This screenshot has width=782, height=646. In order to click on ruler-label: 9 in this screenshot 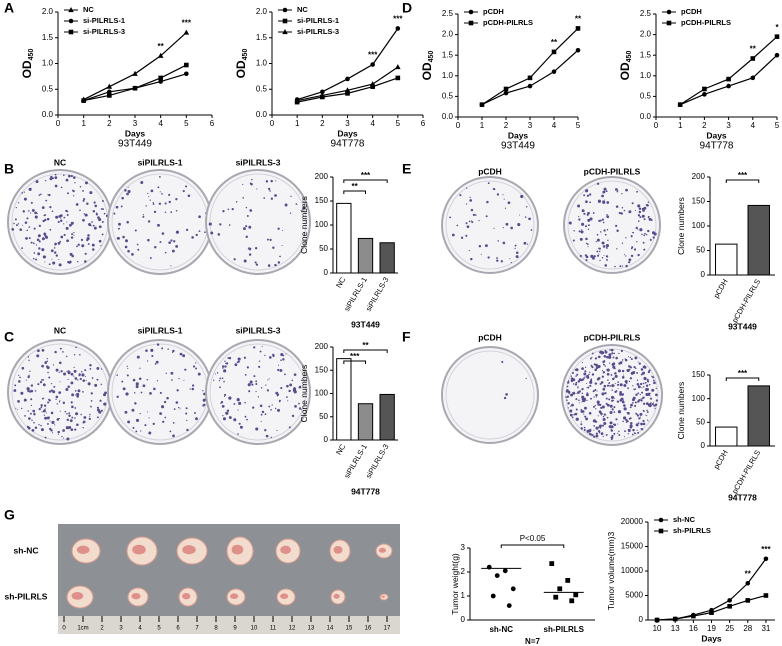, I will do `click(235, 629)`.